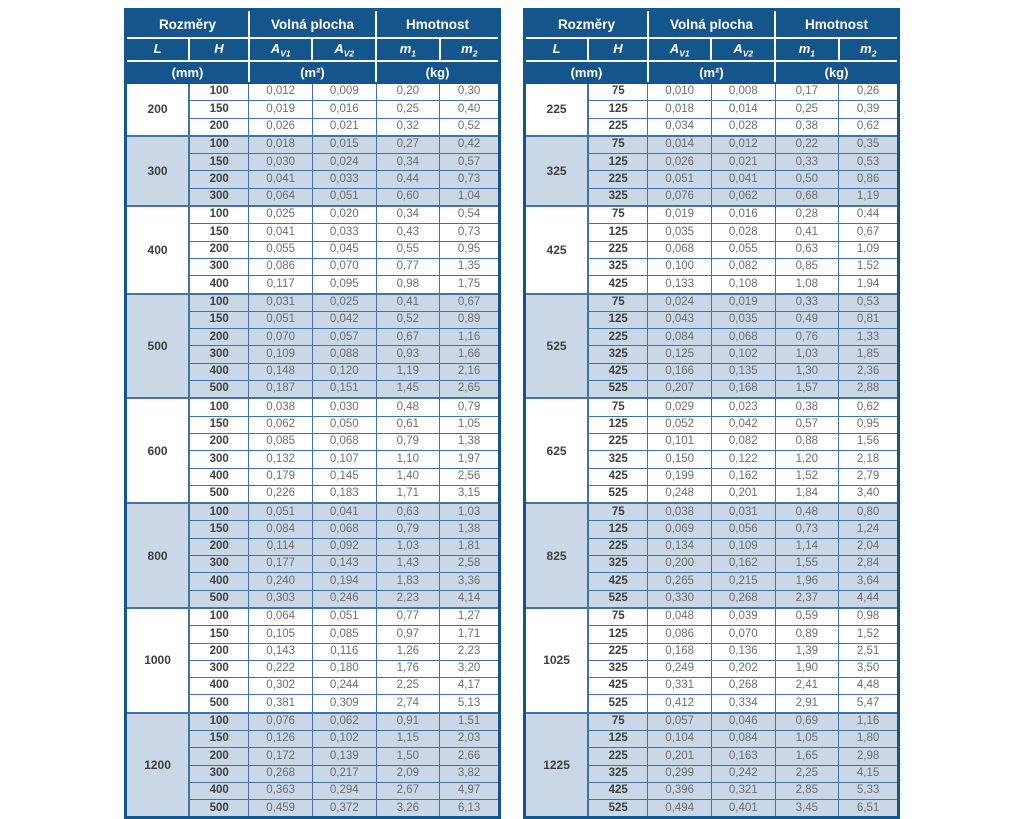 This screenshot has height=819, width=1024. What do you see at coordinates (679, 669) in the screenshot?
I see `value-cell: 0,249` at bounding box center [679, 669].